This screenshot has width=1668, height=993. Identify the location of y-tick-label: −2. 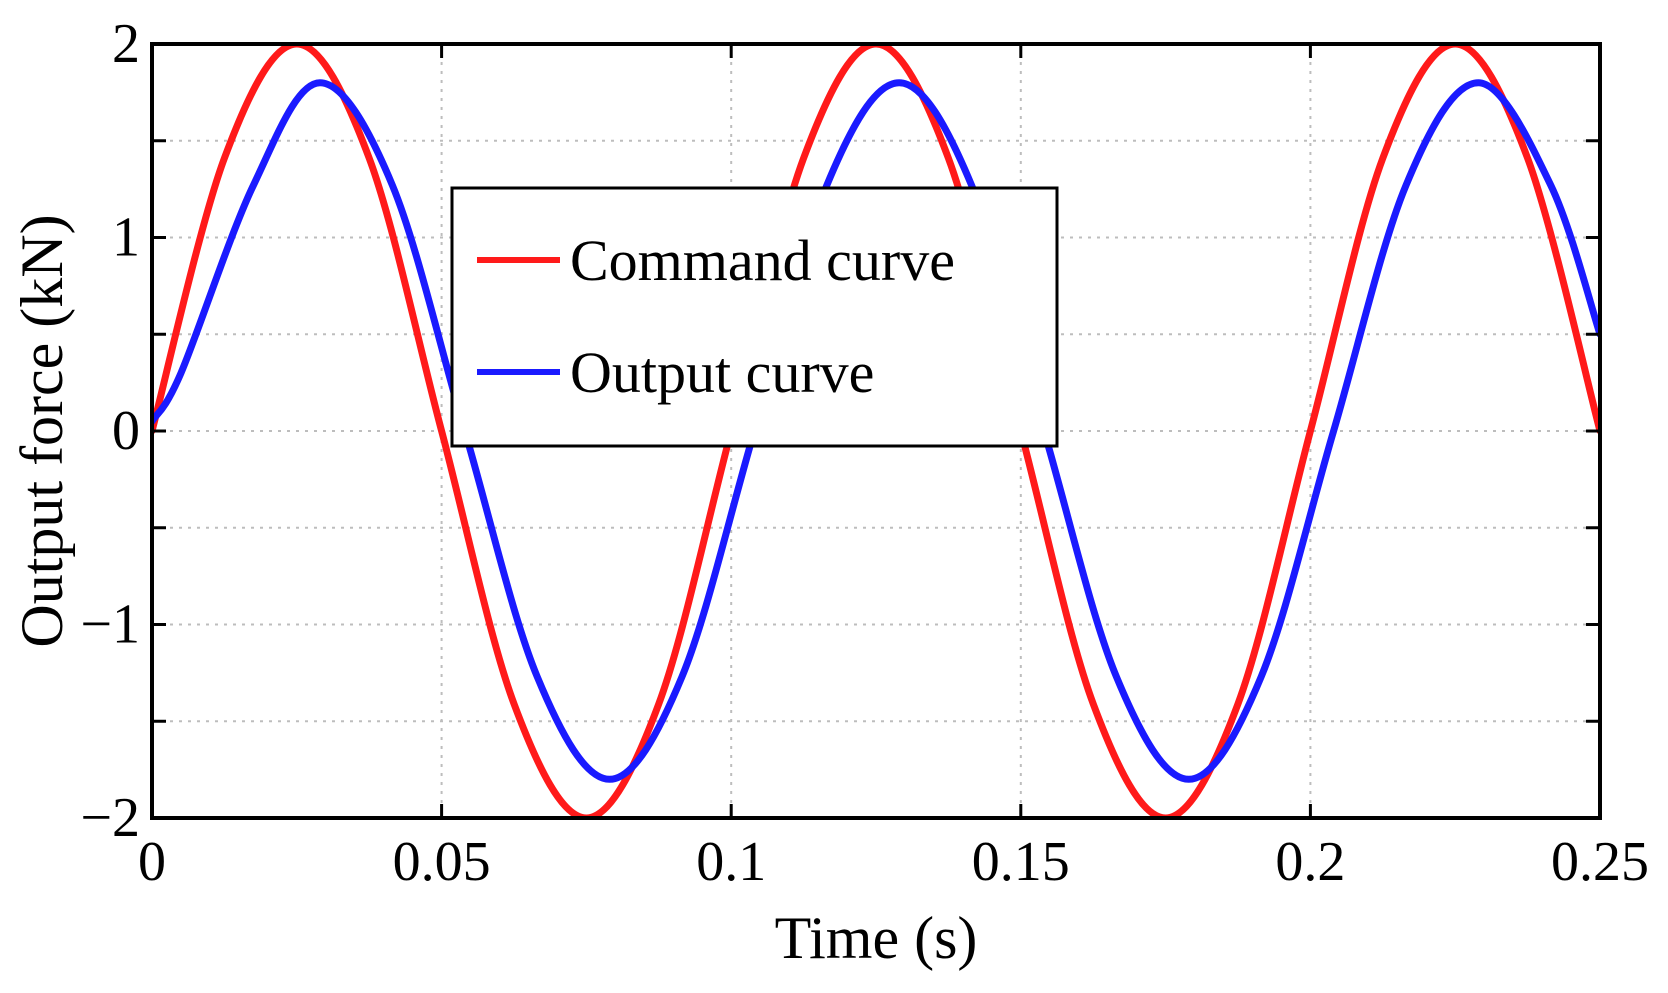
(110, 818).